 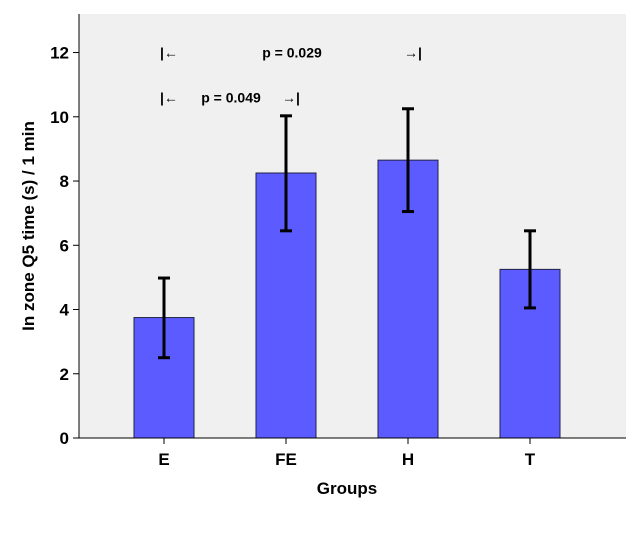 I want to click on annotations: |← →| p = 0.029 |← →| p = 0.049, so click(x=291, y=75).